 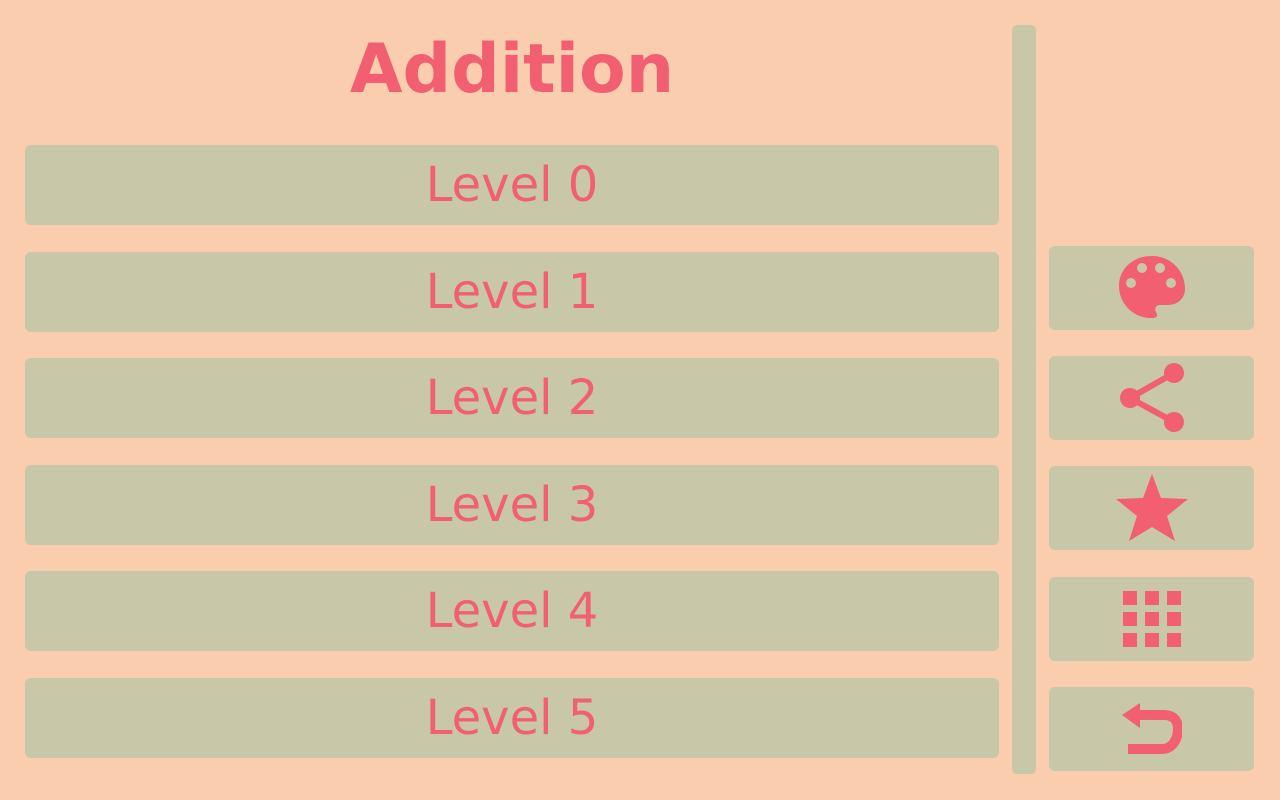 I want to click on share-icon, so click(x=1152, y=398).